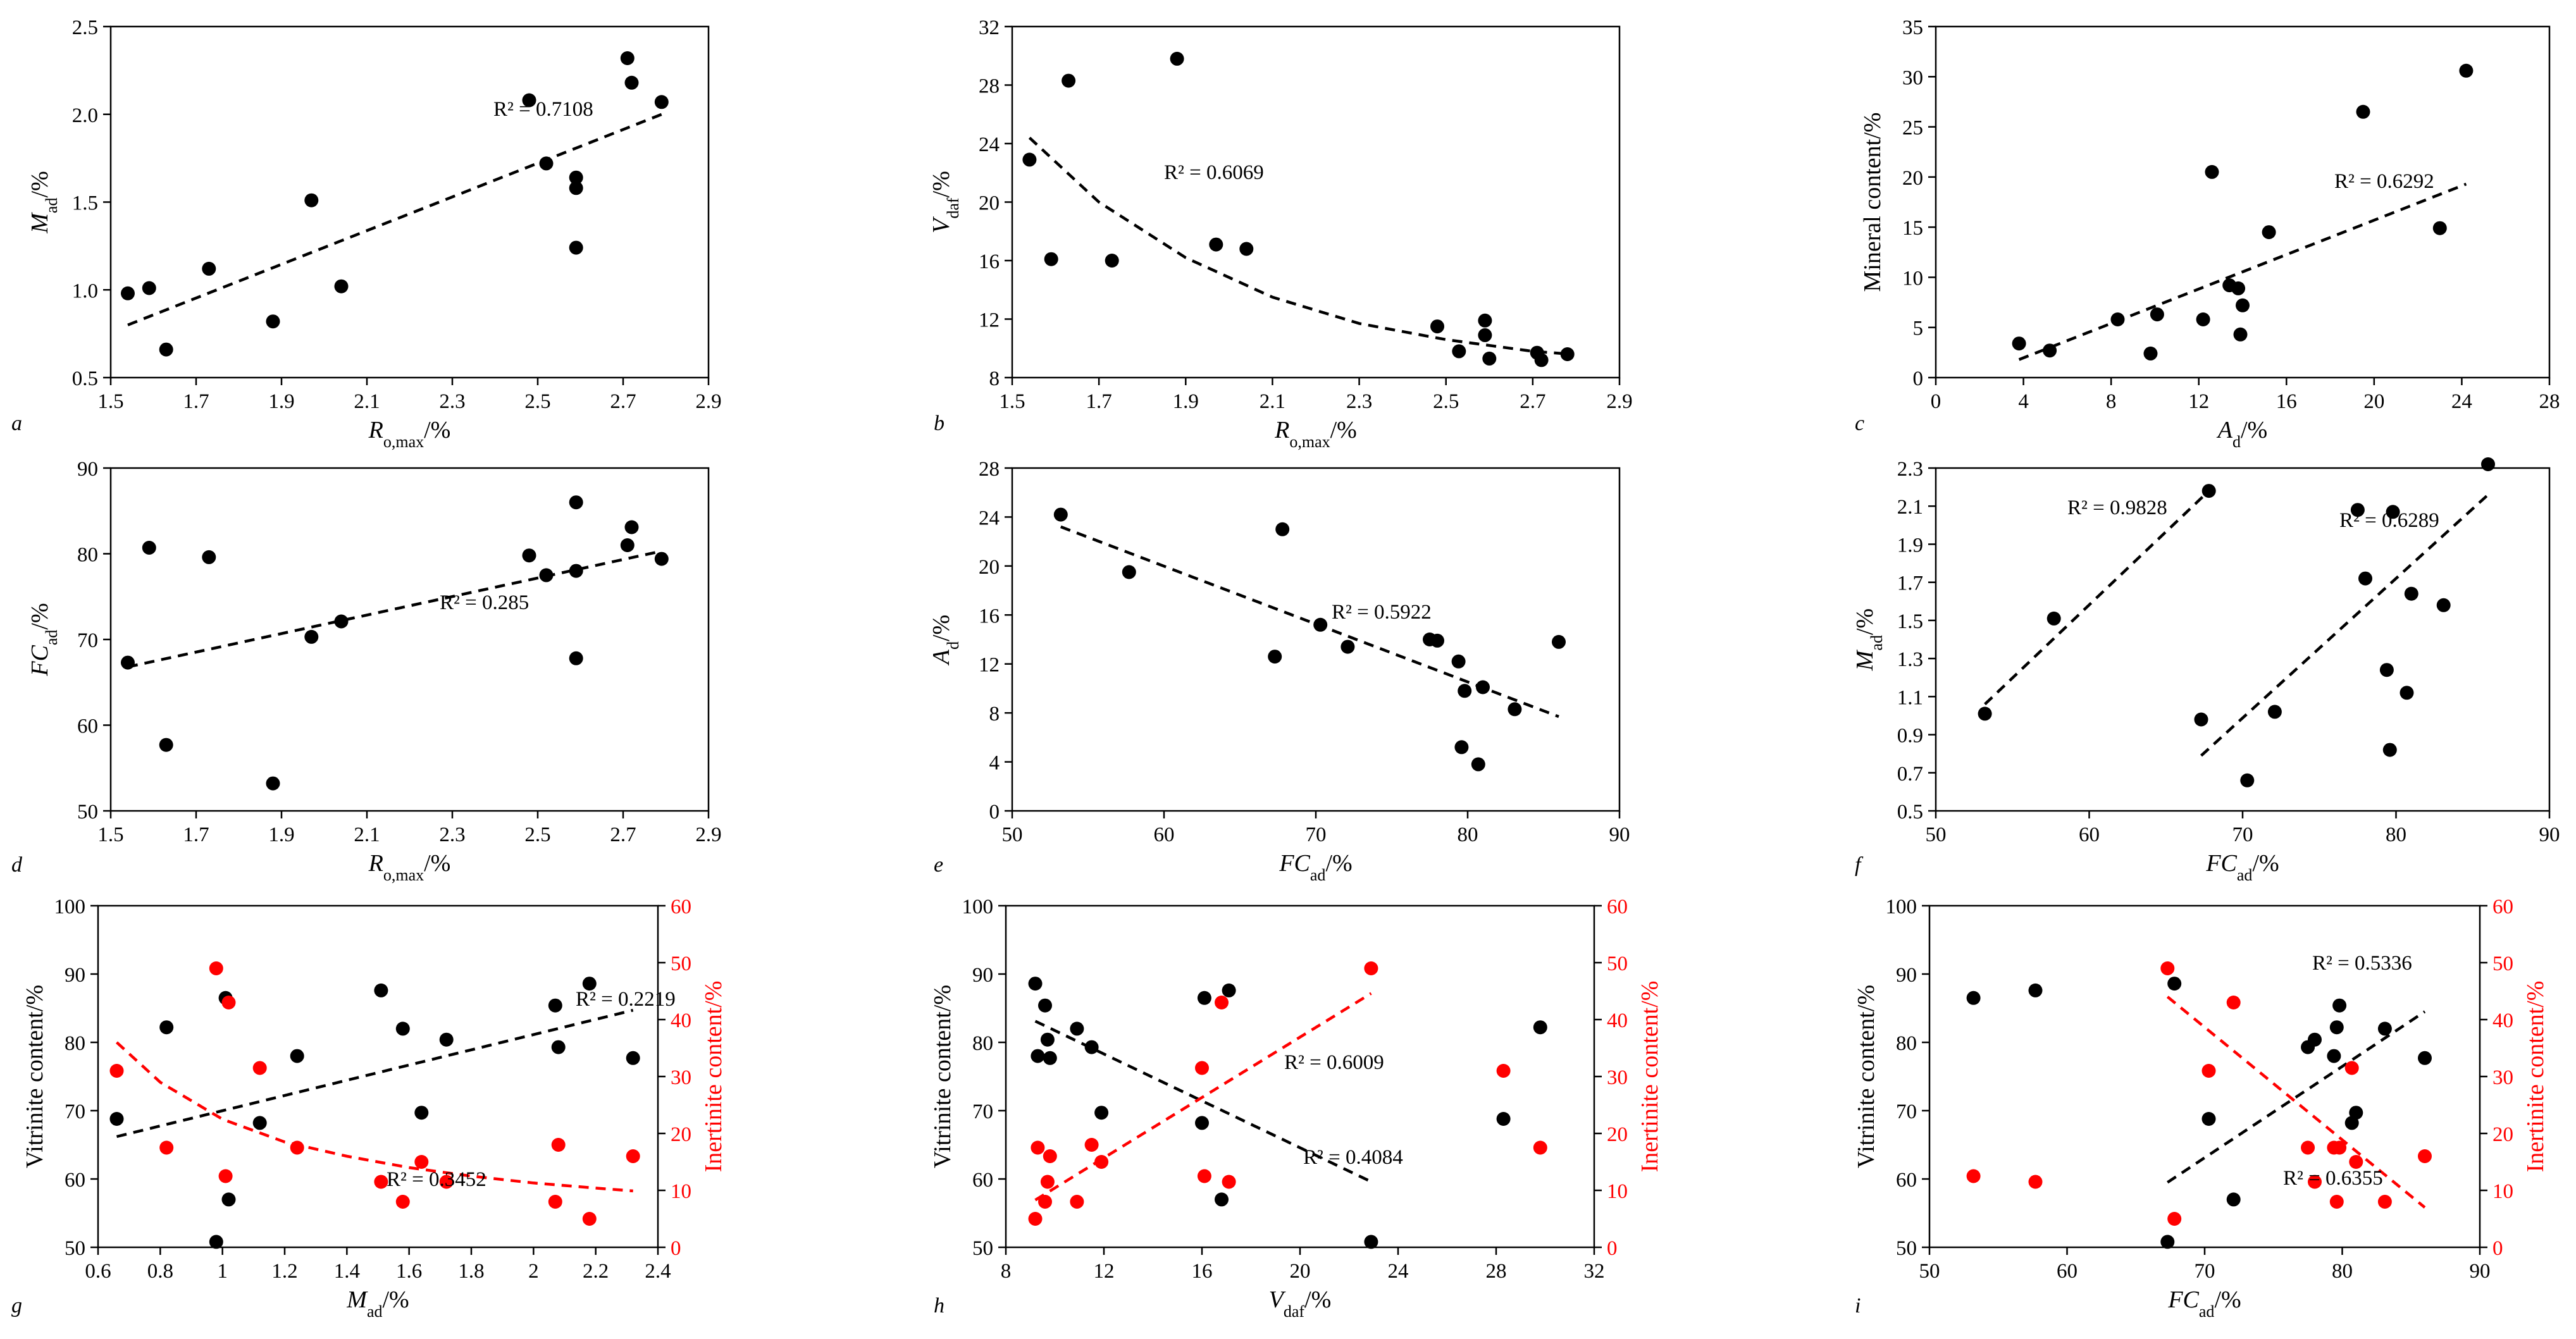 This screenshot has height=1339, width=2576. Describe the element at coordinates (1866, 1076) in the screenshot. I see `y-axis-label: Vitrinite content/%` at that location.